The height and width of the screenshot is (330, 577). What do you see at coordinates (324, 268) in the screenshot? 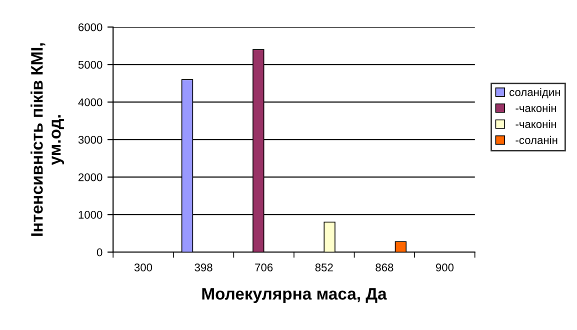
I see `x-tick-label: 852` at bounding box center [324, 268].